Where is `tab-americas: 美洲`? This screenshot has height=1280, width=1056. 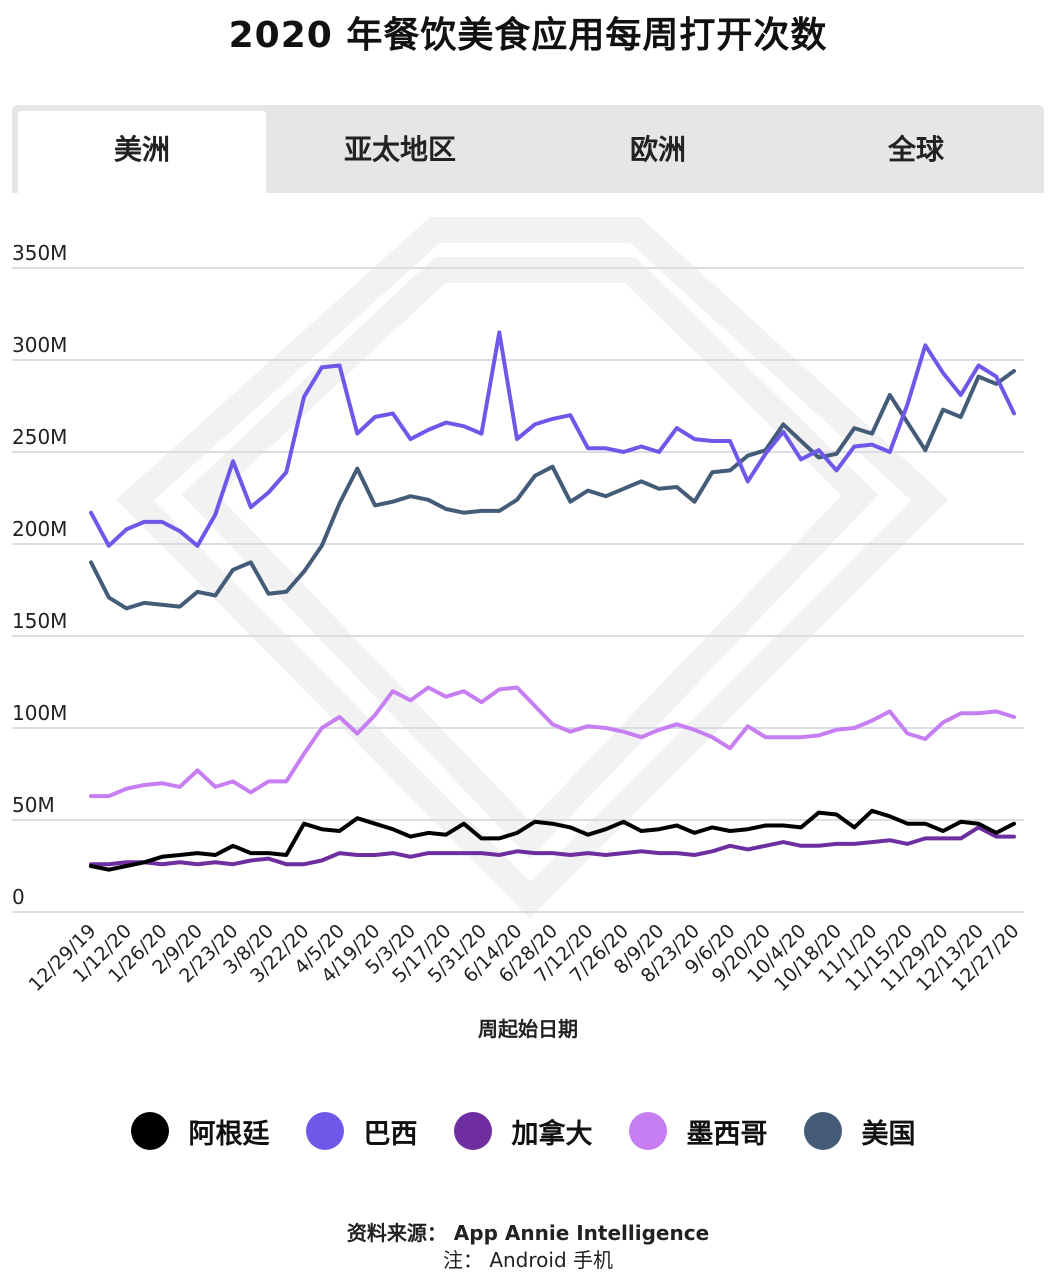 tab-americas: 美洲 is located at coordinates (142, 152).